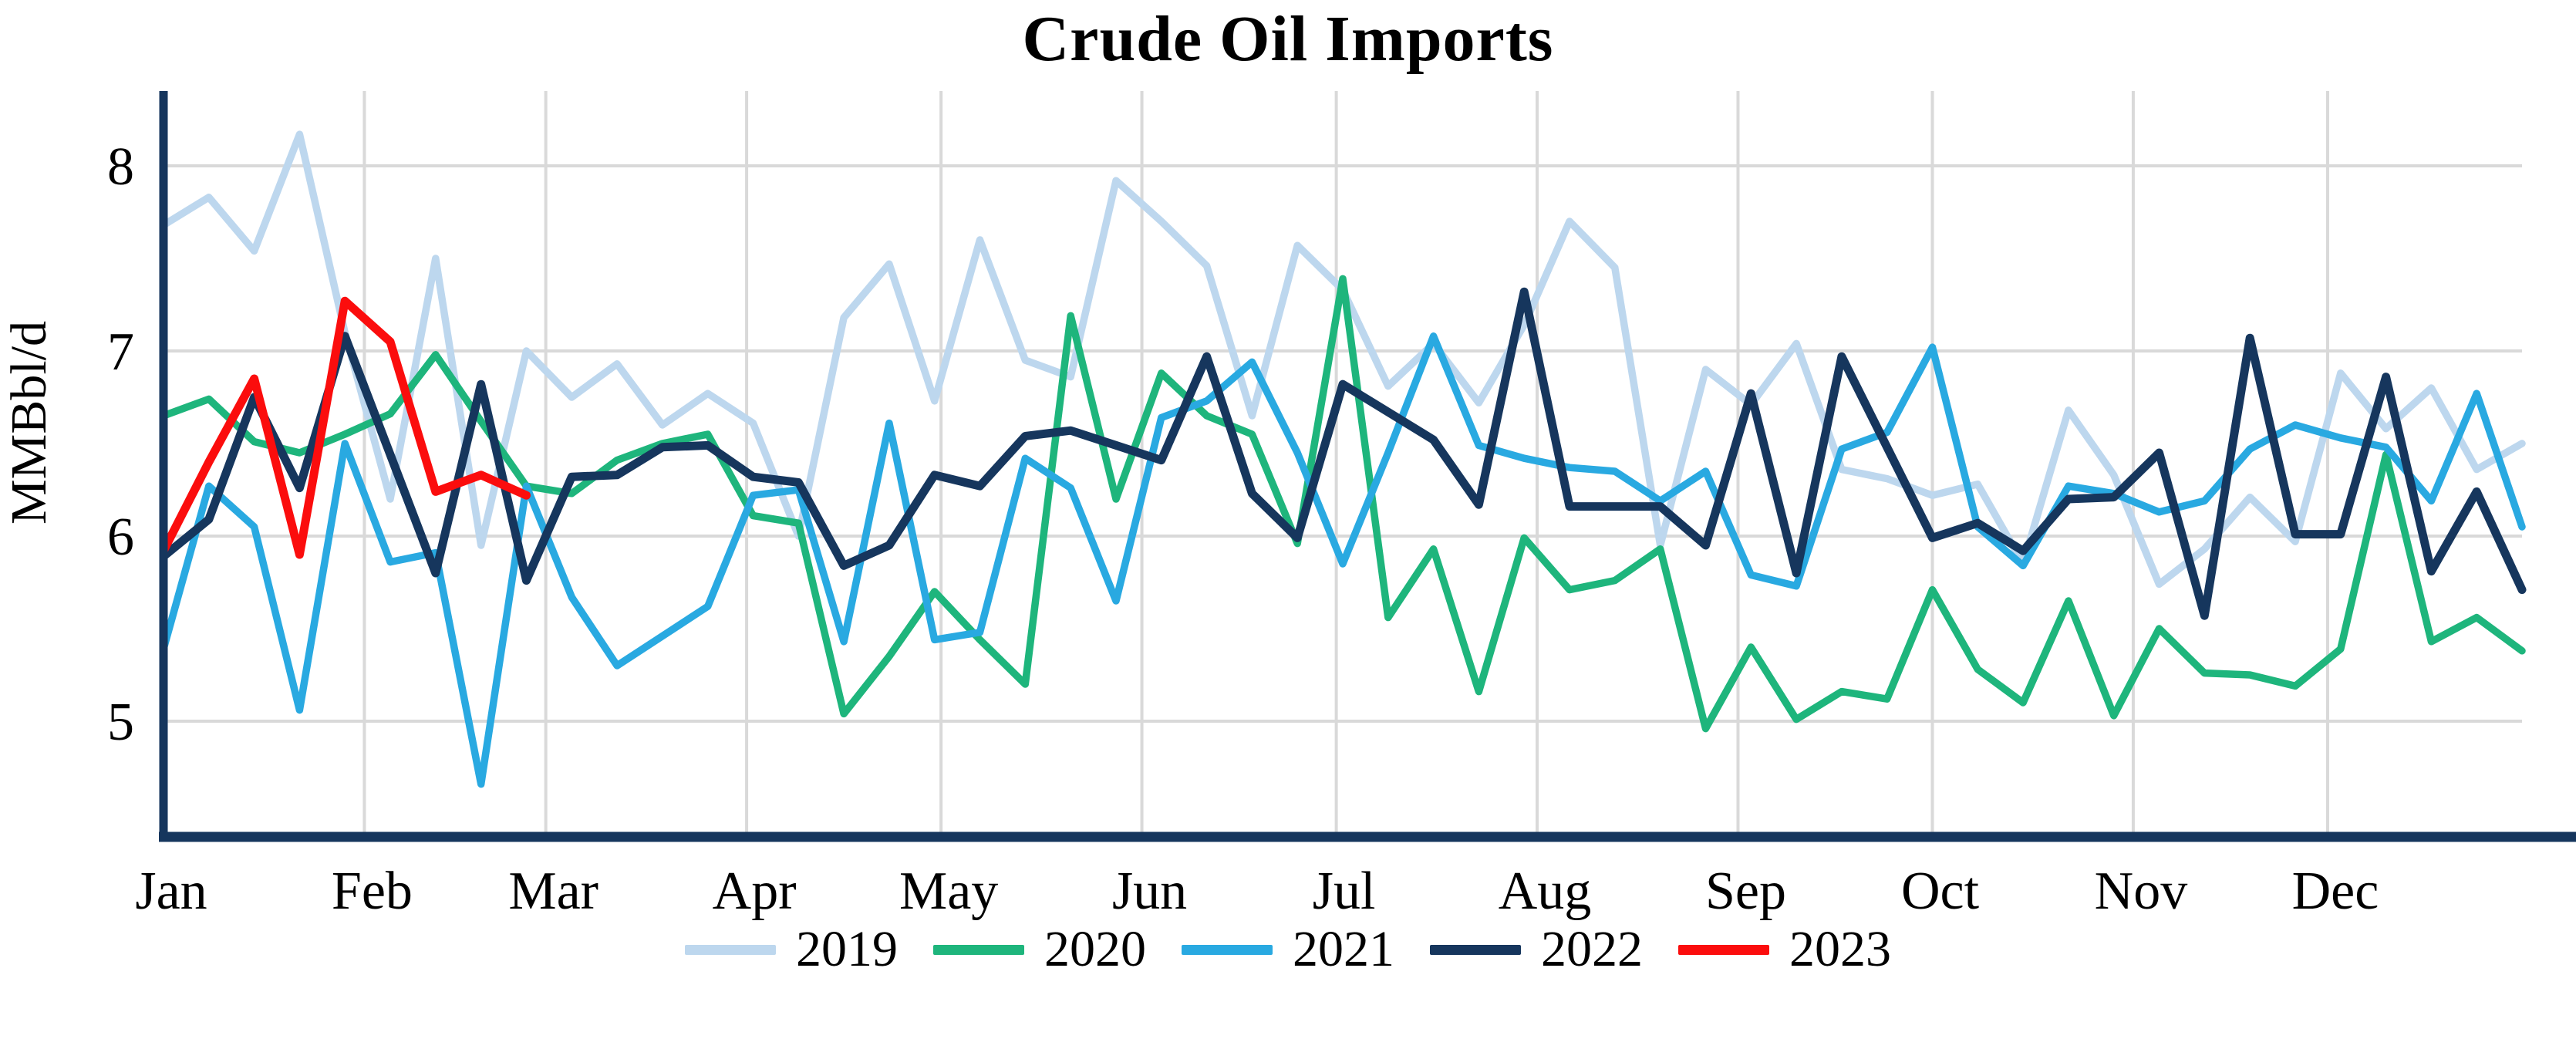  Describe the element at coordinates (1545, 891) in the screenshot. I see `x-tick-label-Aug: Aug` at that location.